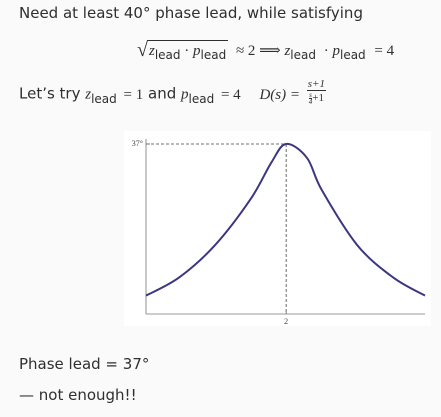 This screenshot has height=417, width=441. Describe the element at coordinates (84, 364) in the screenshot. I see `phase-lead-result: Phase lead = 37°` at that location.